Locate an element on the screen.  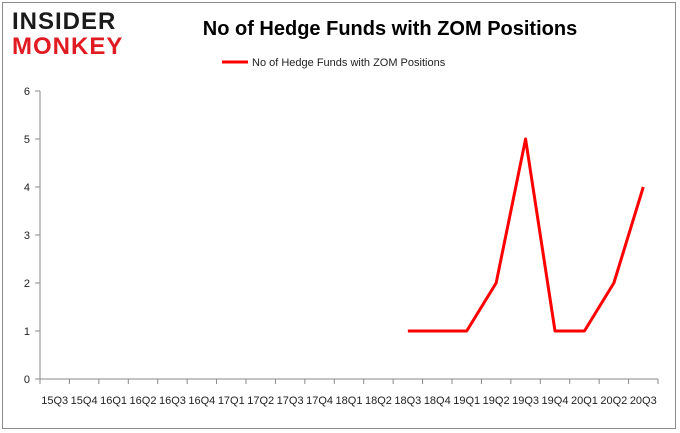
x-tick-label: 19Q1 is located at coordinates (466, 401).